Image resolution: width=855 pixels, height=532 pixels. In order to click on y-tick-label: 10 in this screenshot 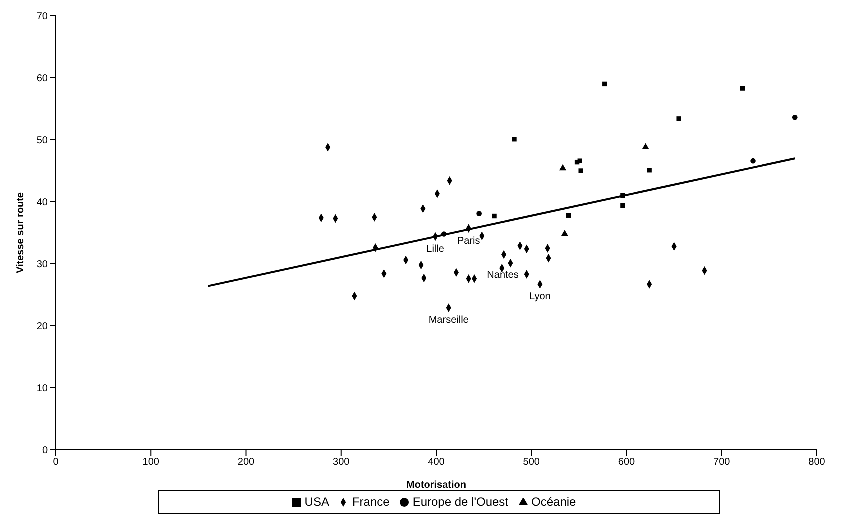, I will do `click(42, 389)`.